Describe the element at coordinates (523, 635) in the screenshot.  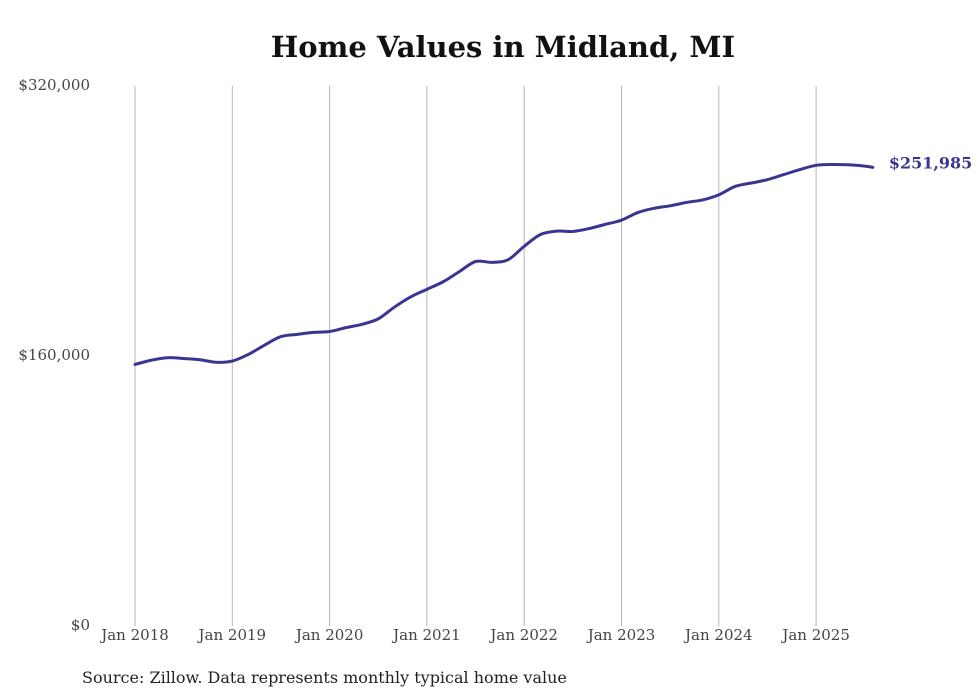
I see `x-tick-label: Jan 2022` at that location.